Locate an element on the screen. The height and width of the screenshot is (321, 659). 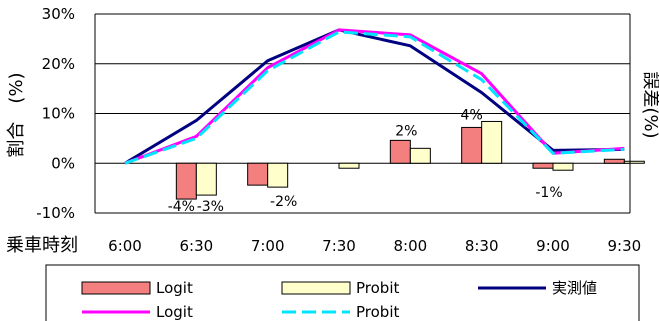
legend-label: 実測値 is located at coordinates (574, 288).